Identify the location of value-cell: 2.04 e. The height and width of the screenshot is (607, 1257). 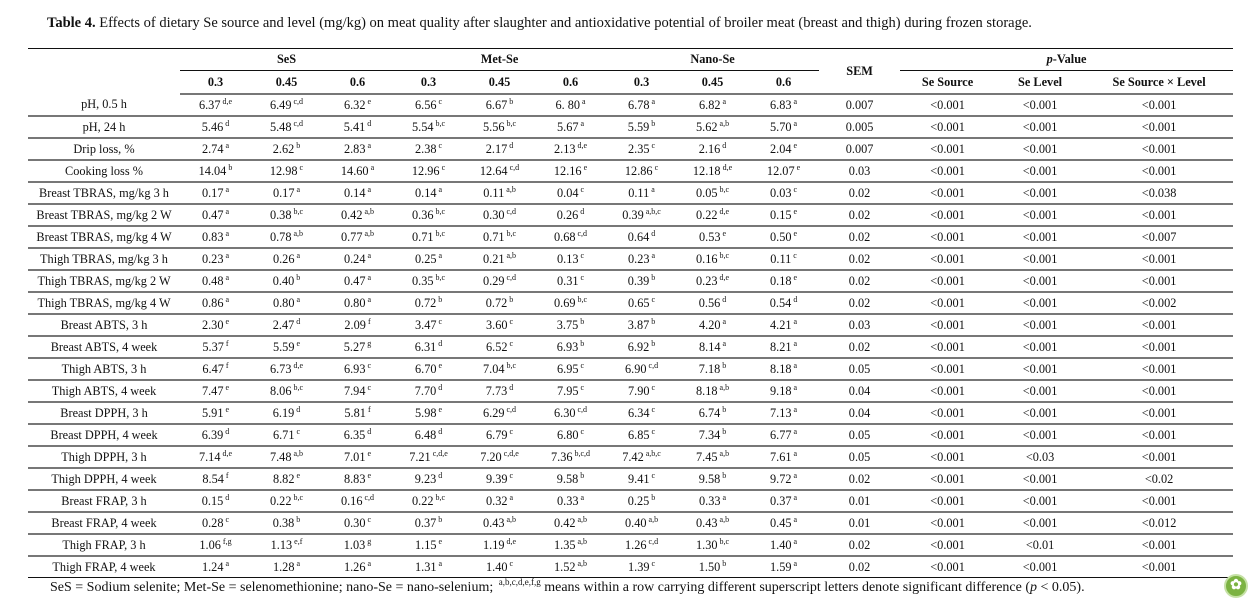
(784, 149).